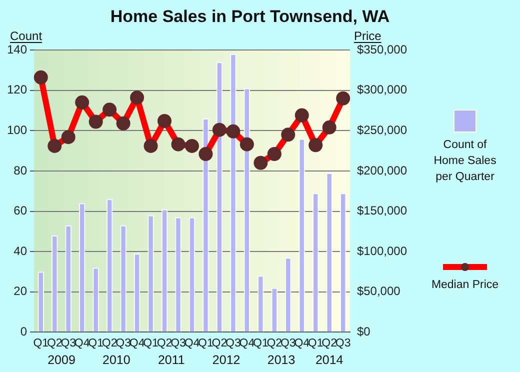  Describe the element at coordinates (363, 331) in the screenshot. I see `y2-tick-label: $0` at that location.